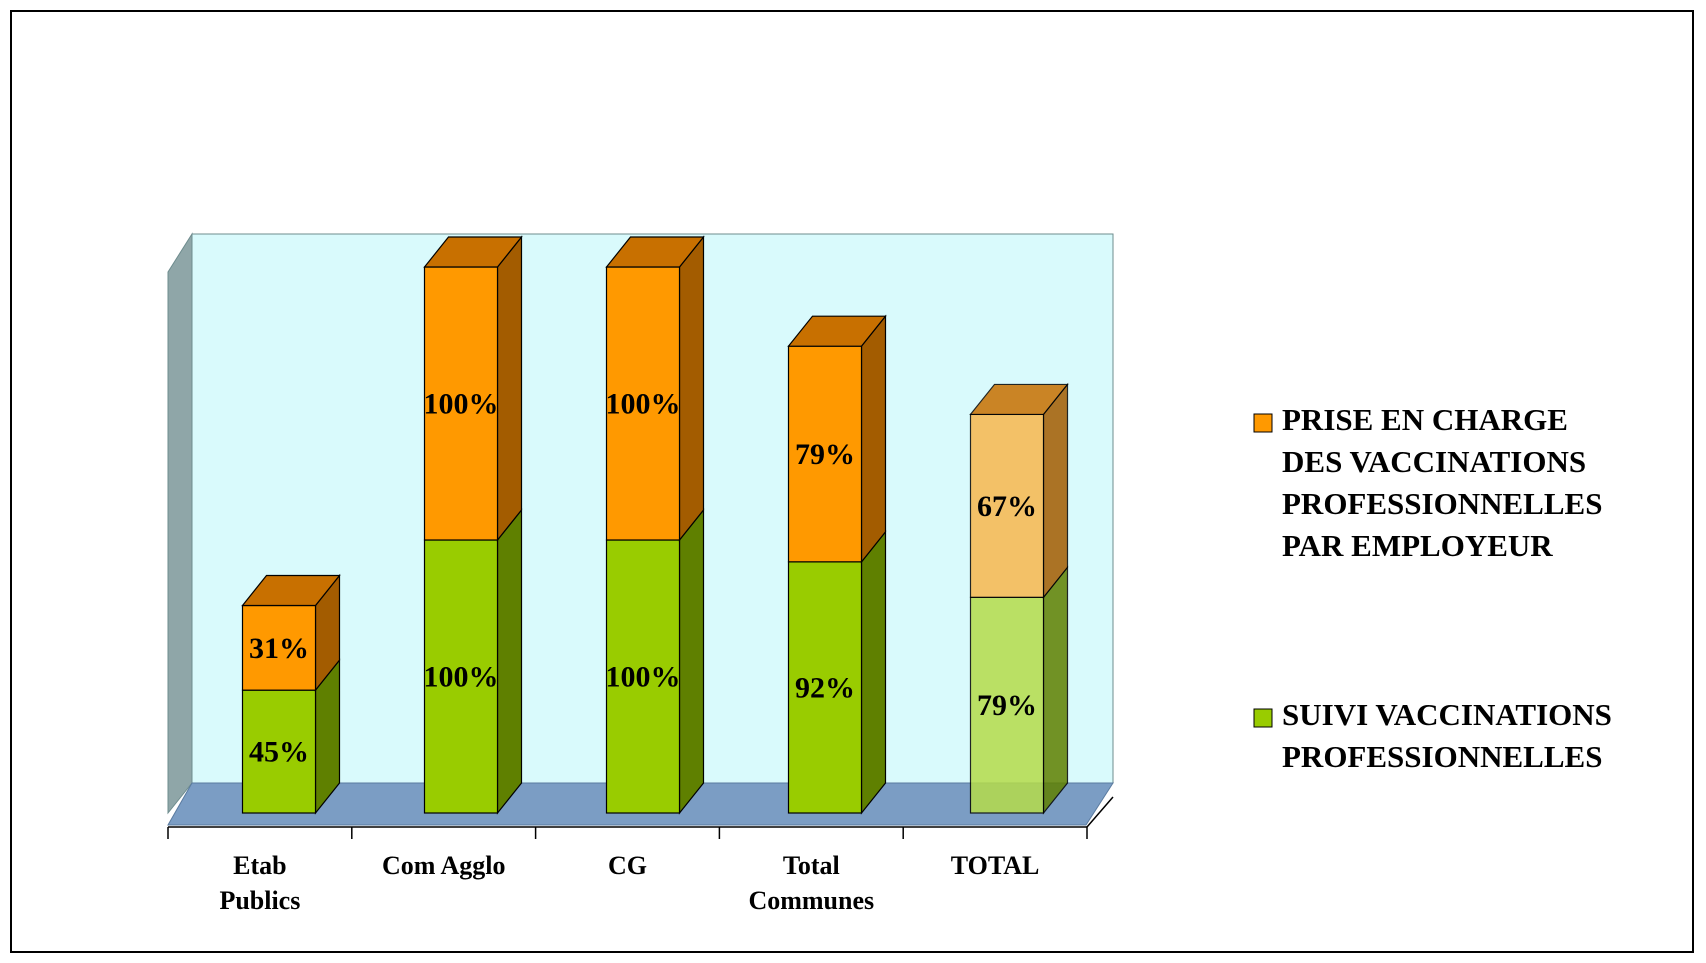 Image resolution: width=1706 pixels, height=963 pixels. Describe the element at coordinates (811, 900) in the screenshot. I see `x-tick-label-3-1: Communes` at that location.